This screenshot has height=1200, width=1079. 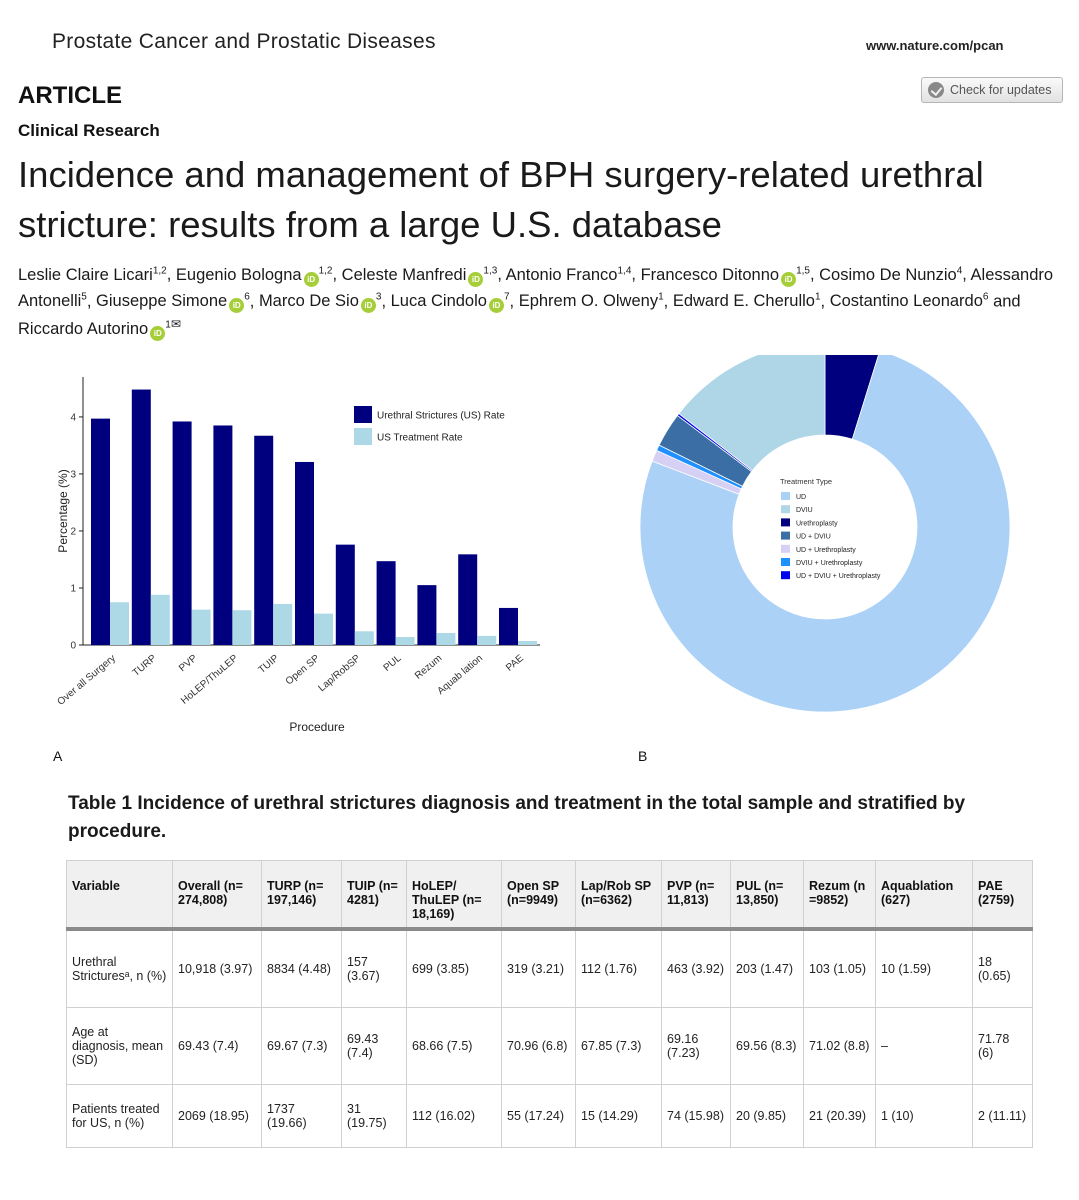 What do you see at coordinates (725, 276) in the screenshot?
I see `author-name: Francesco Ditonno iD1,5` at bounding box center [725, 276].